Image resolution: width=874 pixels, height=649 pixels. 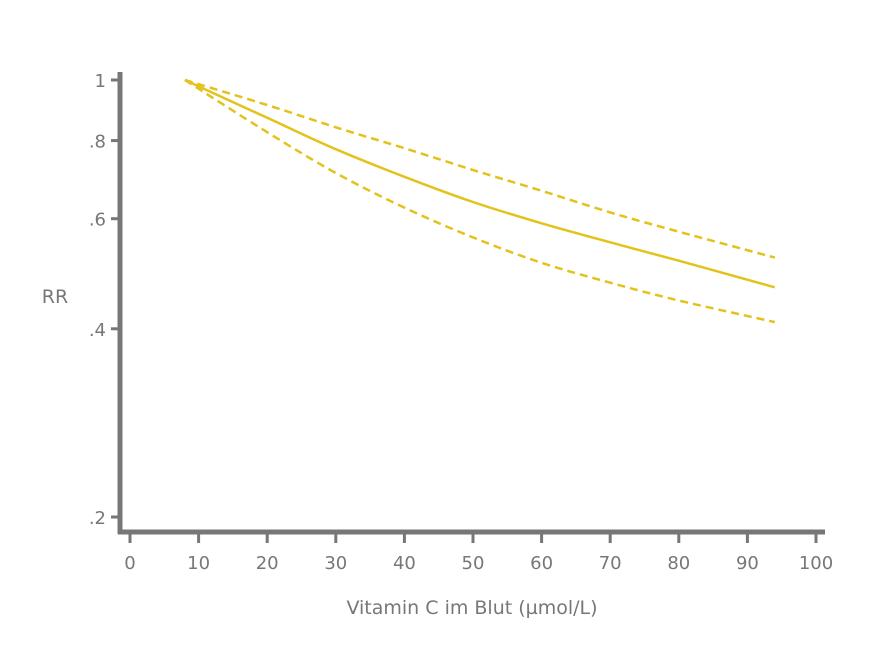 What do you see at coordinates (404, 563) in the screenshot?
I see `x-tick-label: 40` at bounding box center [404, 563].